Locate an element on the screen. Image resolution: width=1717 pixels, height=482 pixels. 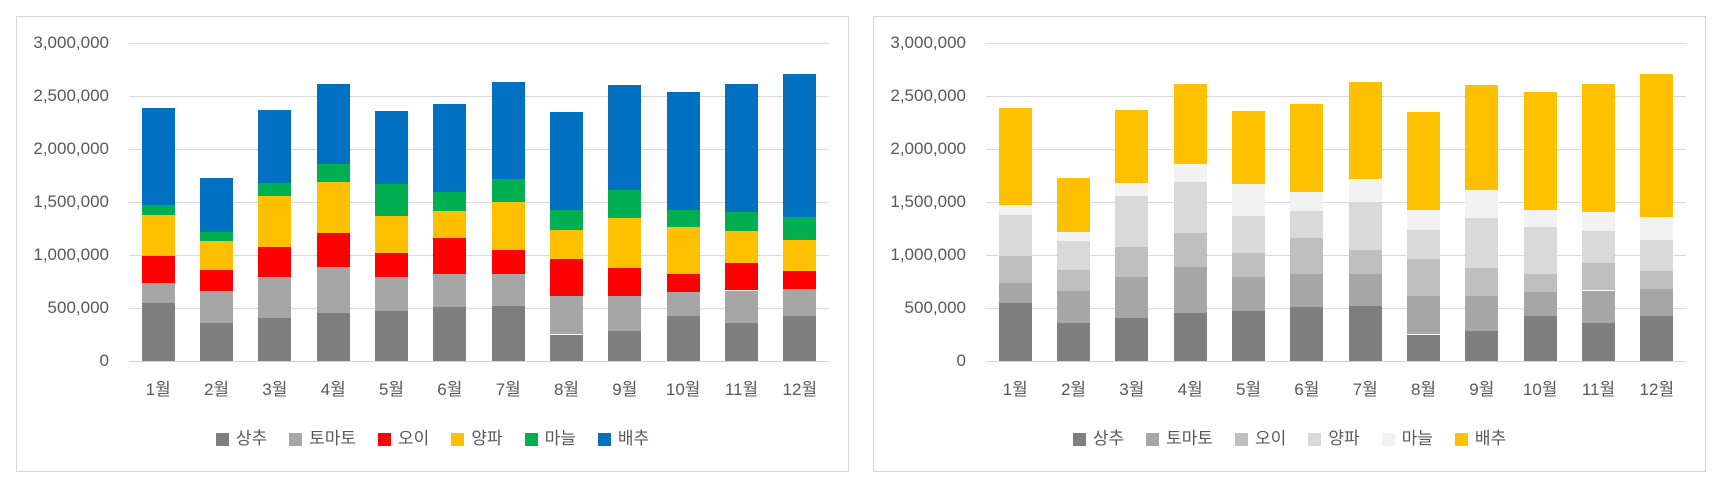
legend-item: 토마토 is located at coordinates (1179, 439).